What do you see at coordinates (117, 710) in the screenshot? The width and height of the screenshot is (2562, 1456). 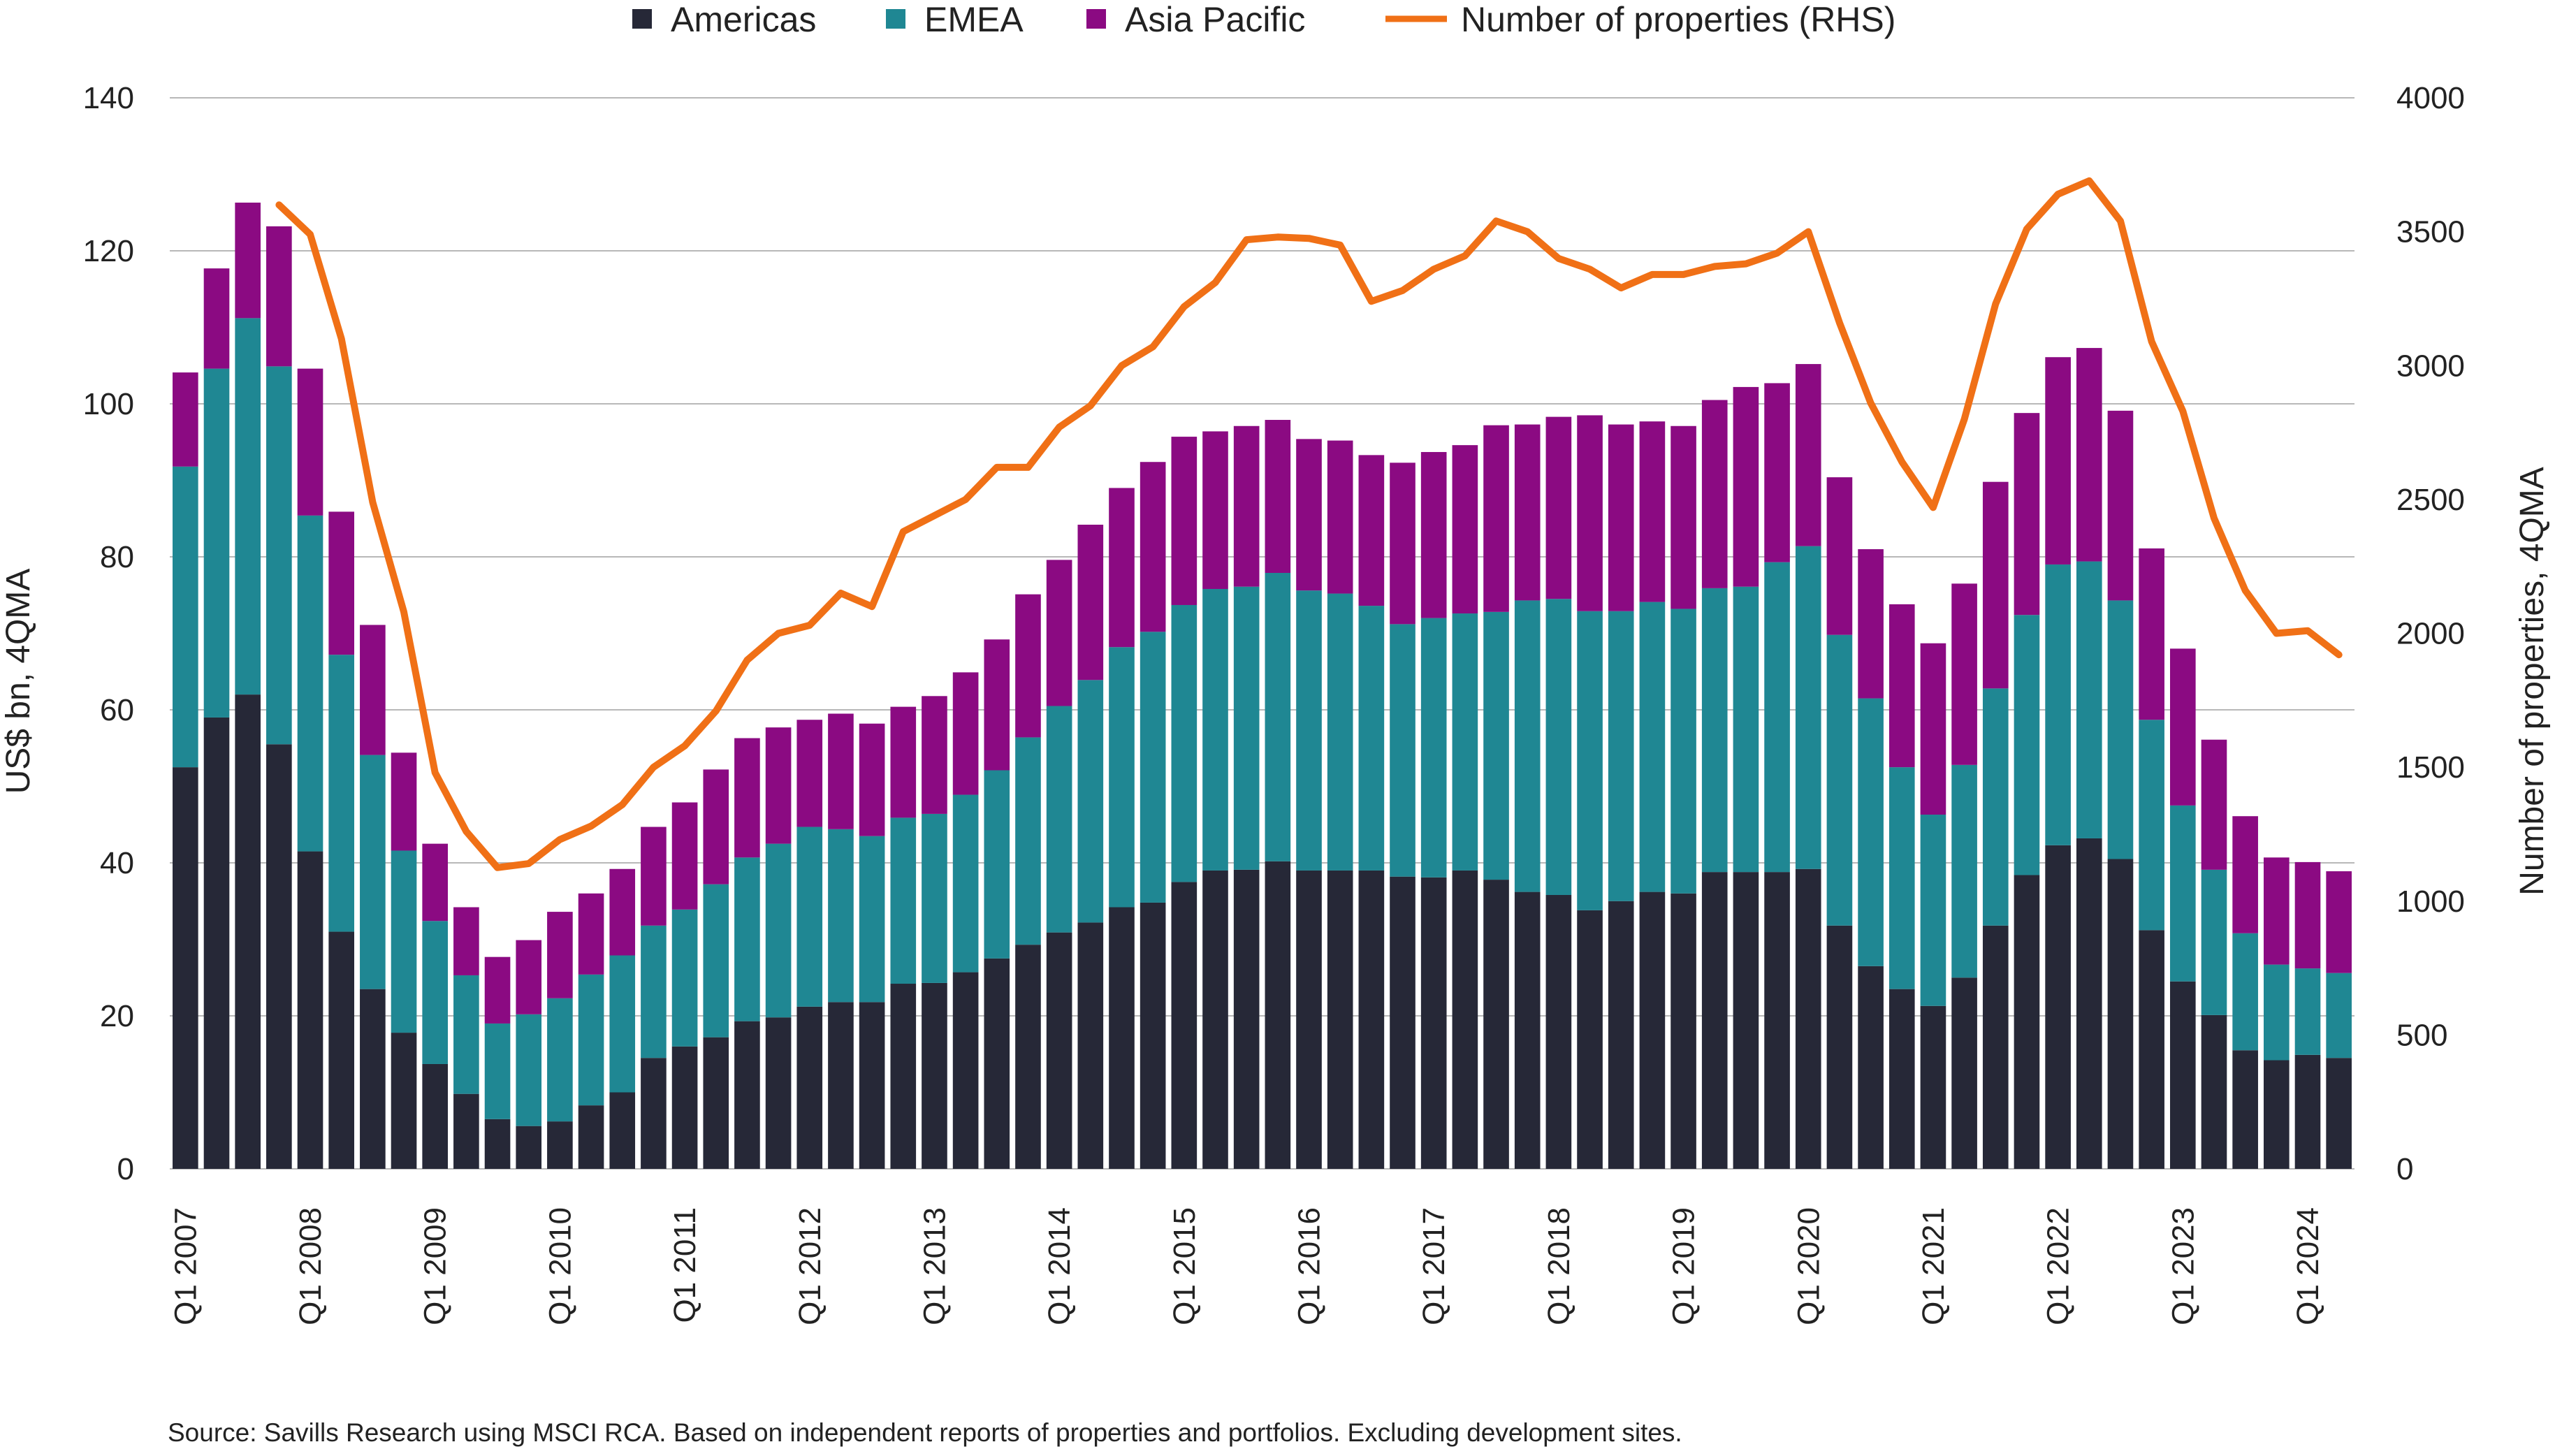 I see `y-left-tick-label: 60` at bounding box center [117, 710].